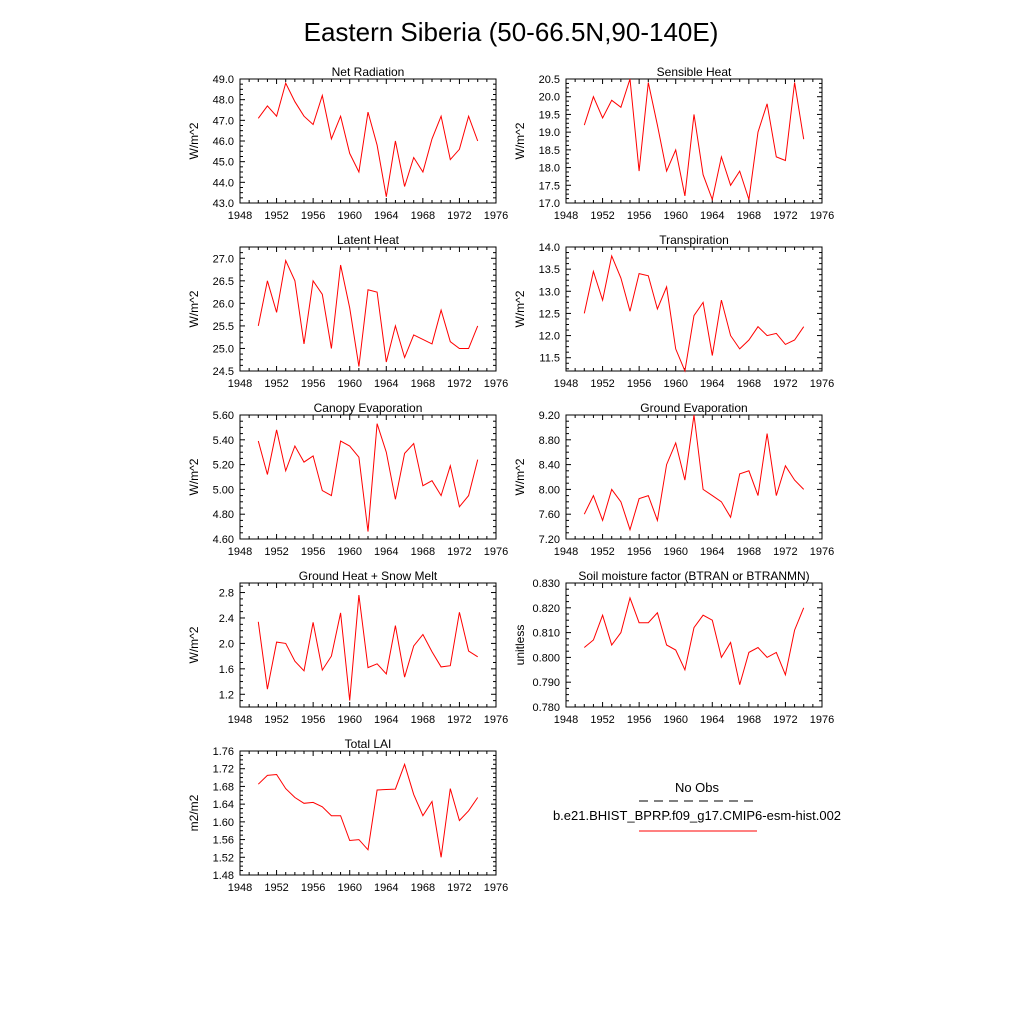 The height and width of the screenshot is (1024, 1024). What do you see at coordinates (511, 32) in the screenshot?
I see `figure-title: Eastern Siberia (50-66.5N,90-140E)` at bounding box center [511, 32].